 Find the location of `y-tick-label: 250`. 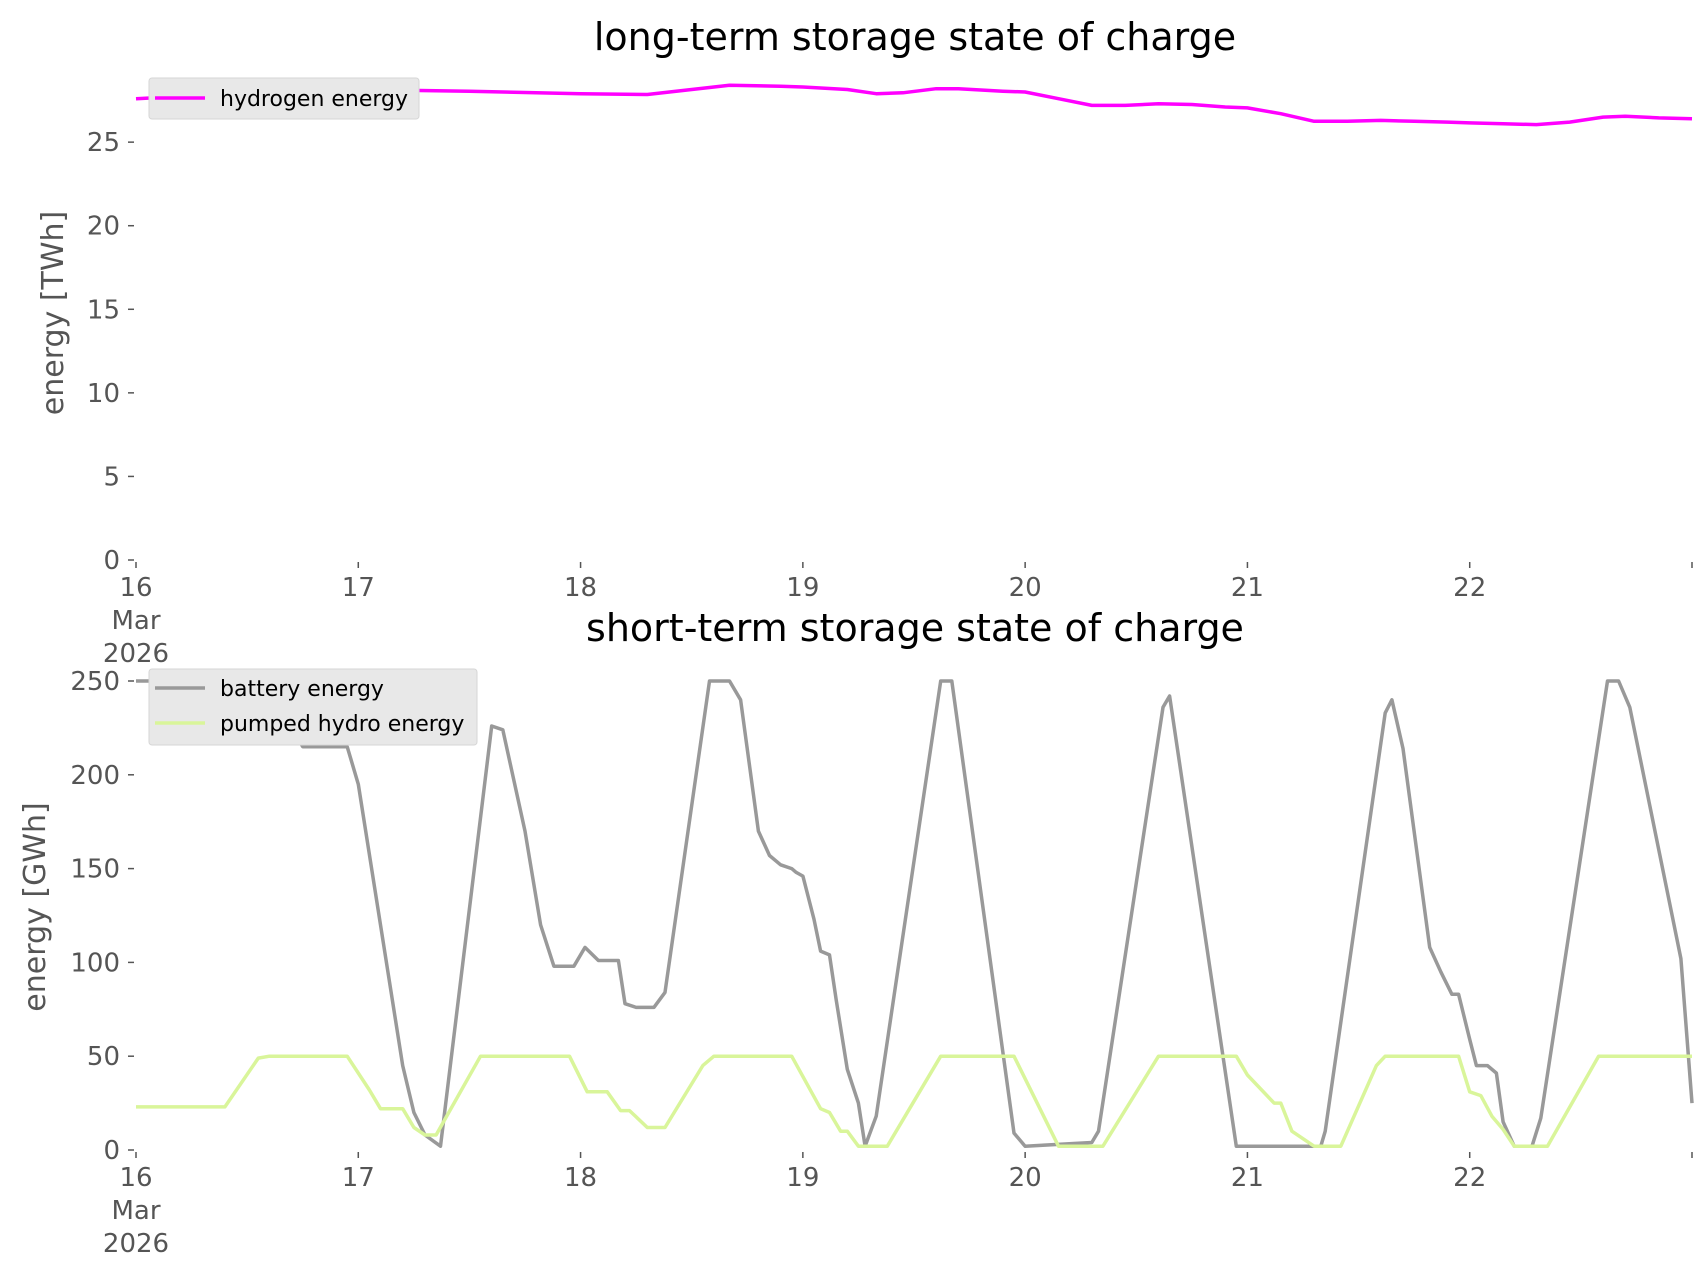

y-tick-label: 250 is located at coordinates (95, 682).